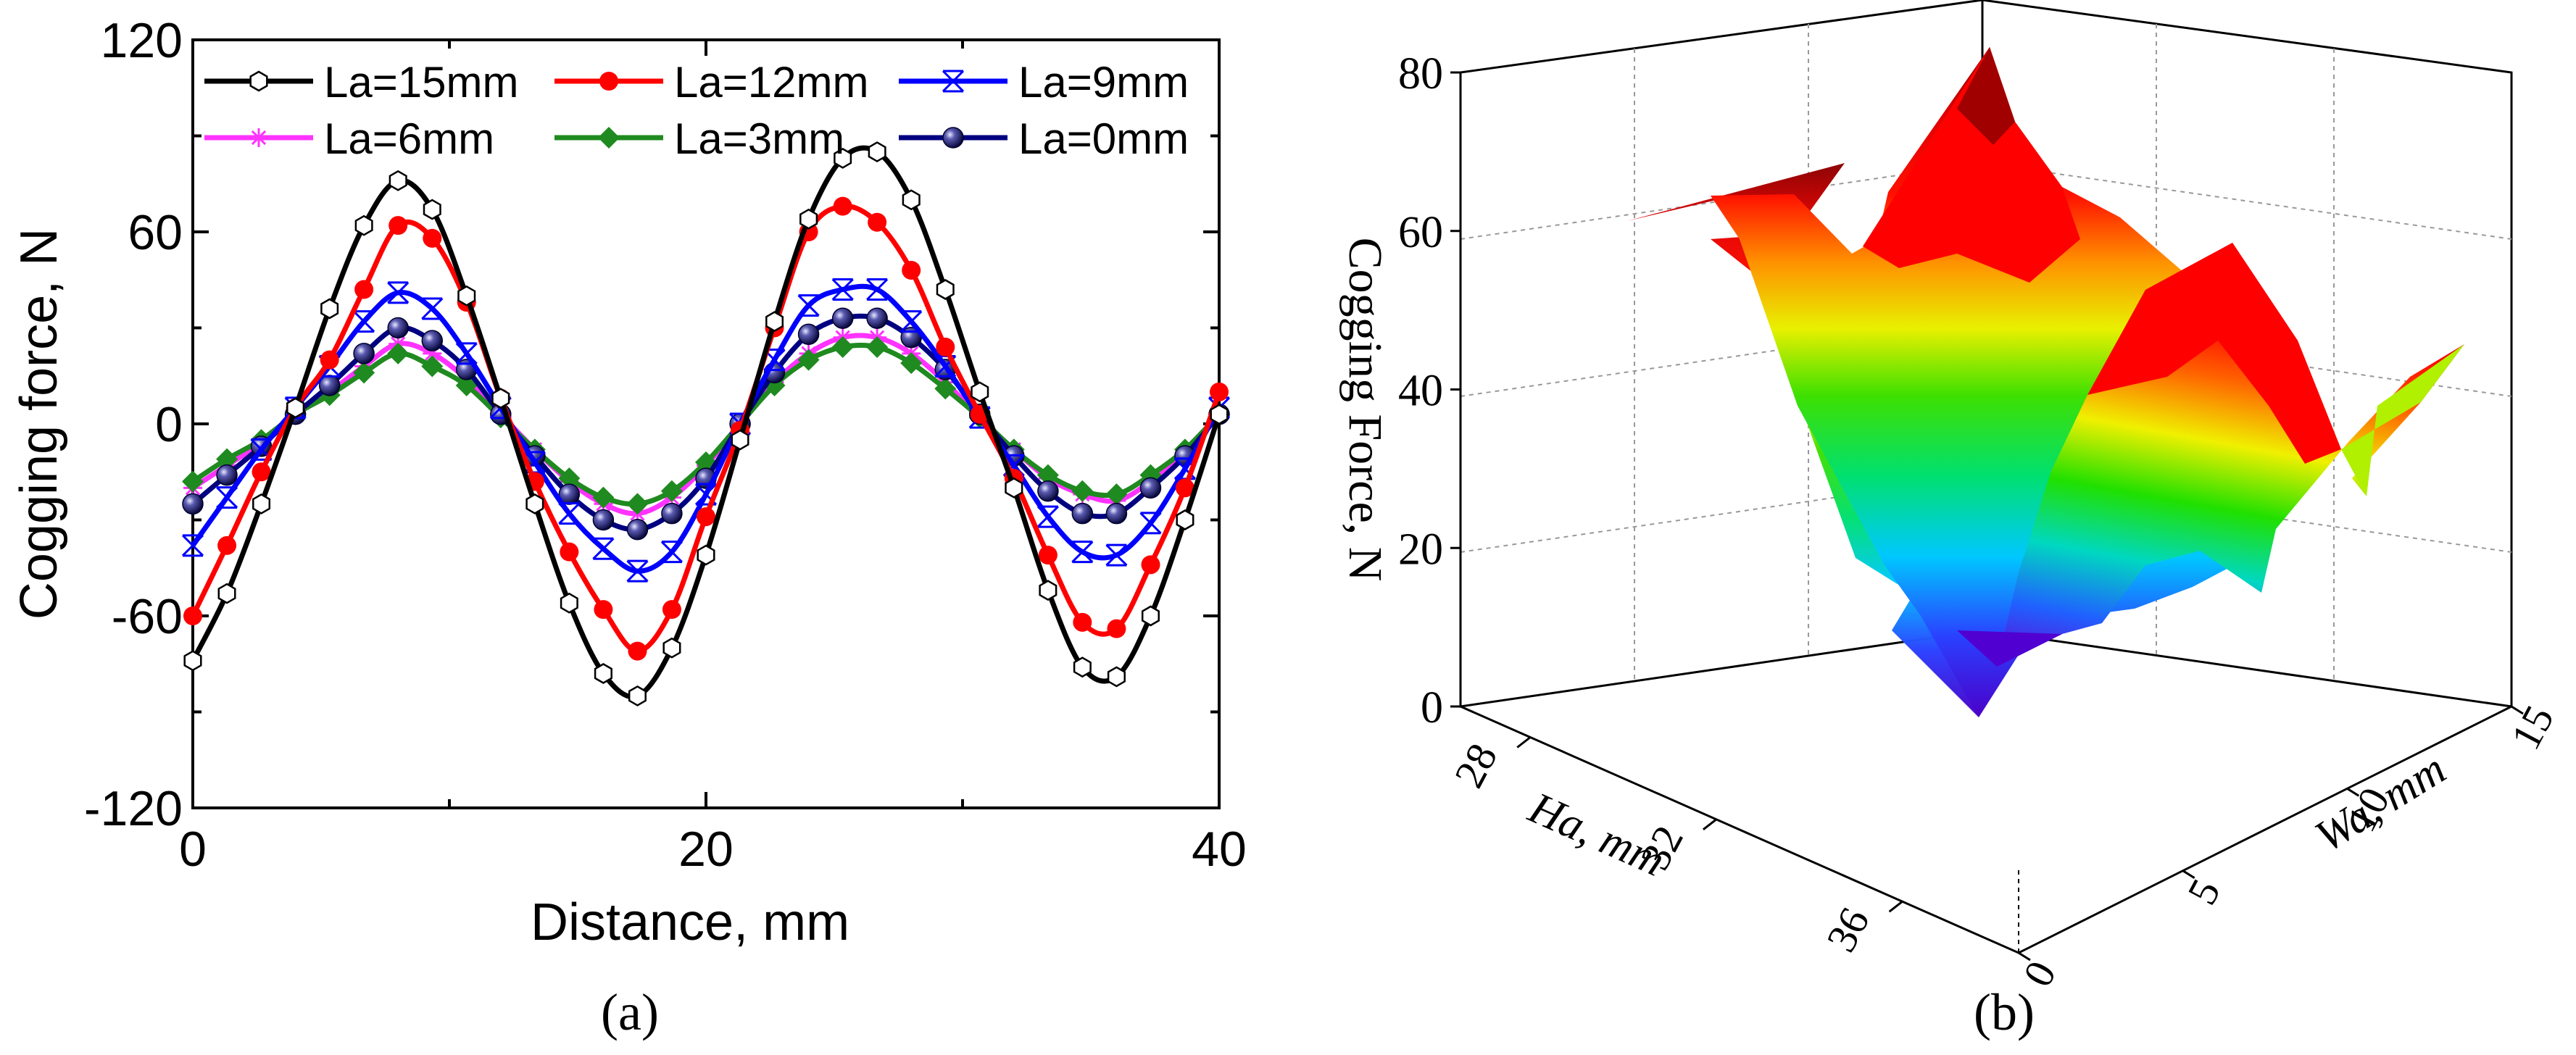 This screenshot has height=1055, width=2576. I want to click on figure-label-a-text: (a), so click(630, 1012).